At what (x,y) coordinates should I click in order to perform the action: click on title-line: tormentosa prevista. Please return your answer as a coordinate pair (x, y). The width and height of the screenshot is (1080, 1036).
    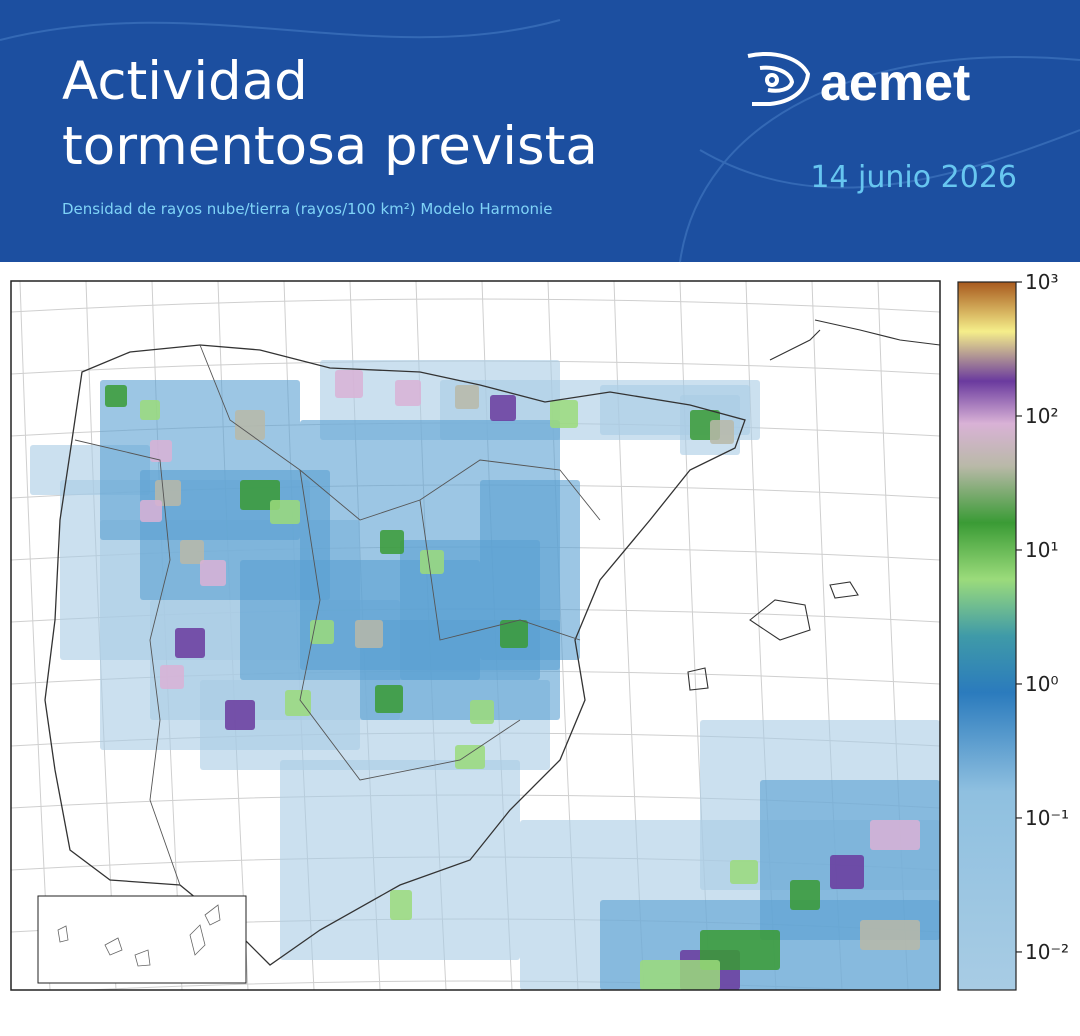
    Looking at the image, I should click on (330, 146).